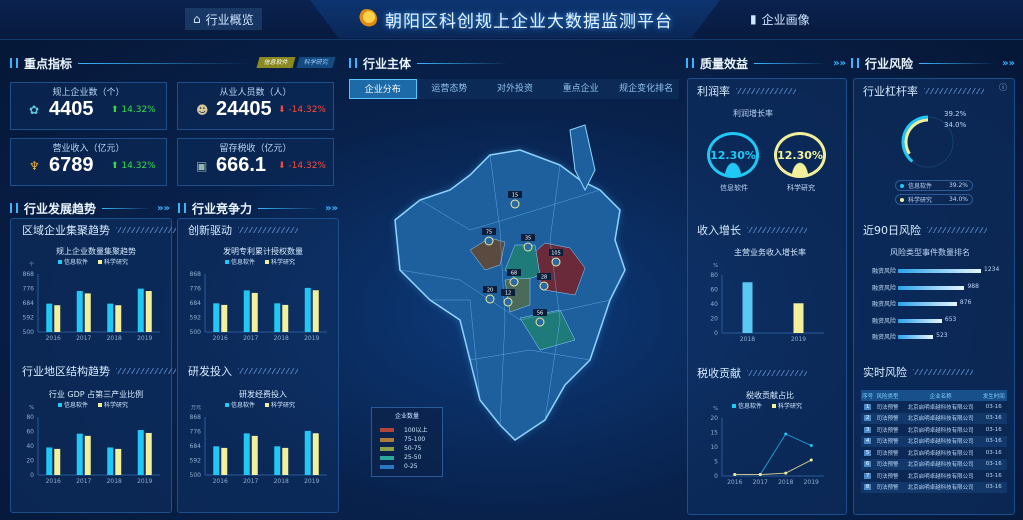 The width and height of the screenshot is (1023, 520). Describe the element at coordinates (528, 239) in the screenshot. I see `svg-text: 35` at that location.